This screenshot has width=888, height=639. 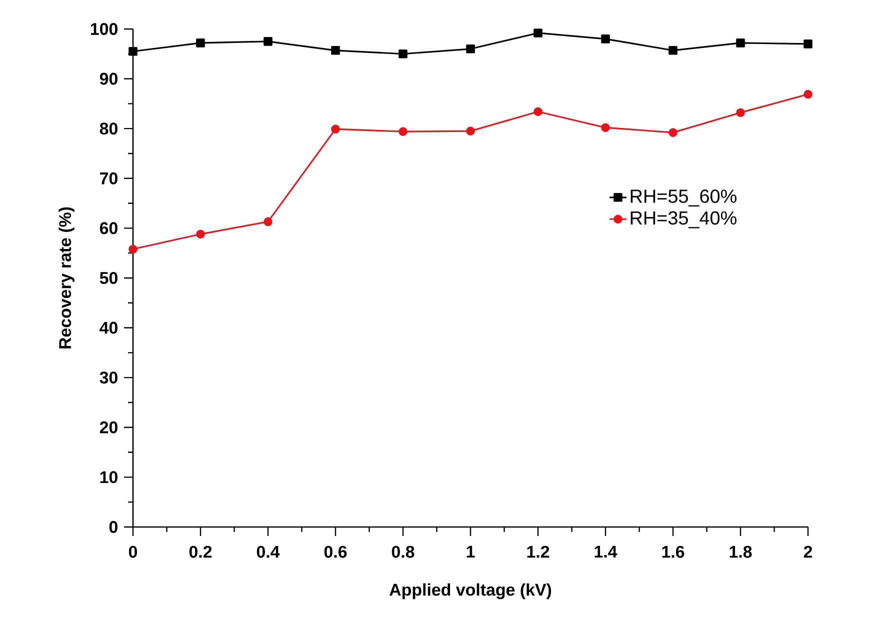 What do you see at coordinates (66, 277) in the screenshot?
I see `y-axis-title: Recovery rate (%)` at bounding box center [66, 277].